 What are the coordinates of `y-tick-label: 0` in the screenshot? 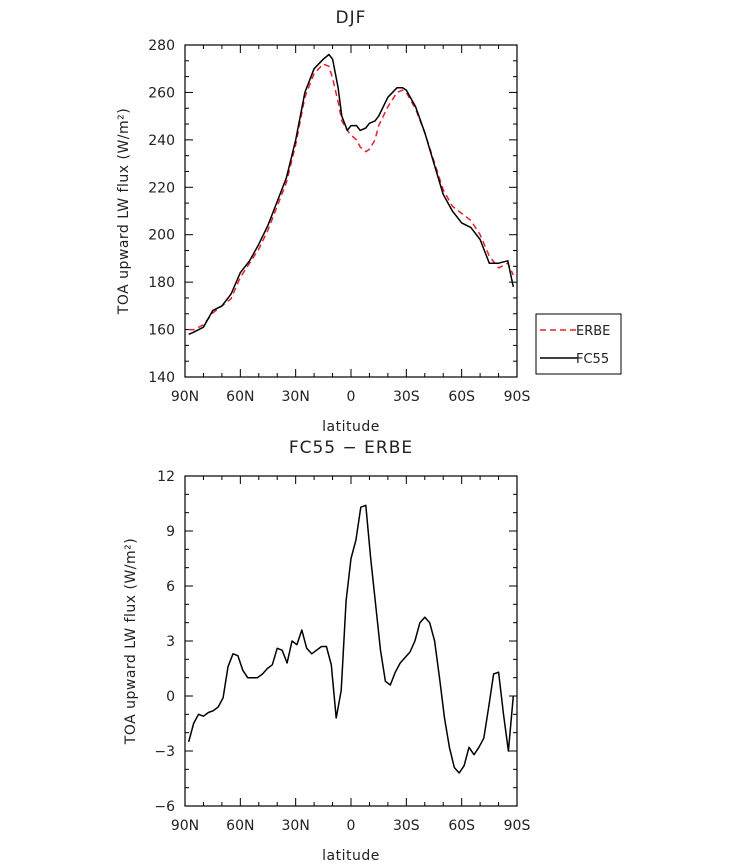 It's located at (170, 697).